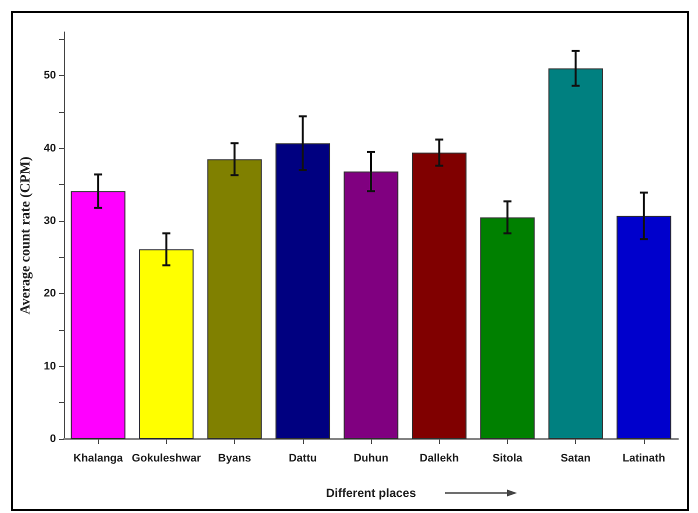 Image resolution: width=698 pixels, height=513 pixels. I want to click on x-tick-label: Khalanga, so click(98, 458).